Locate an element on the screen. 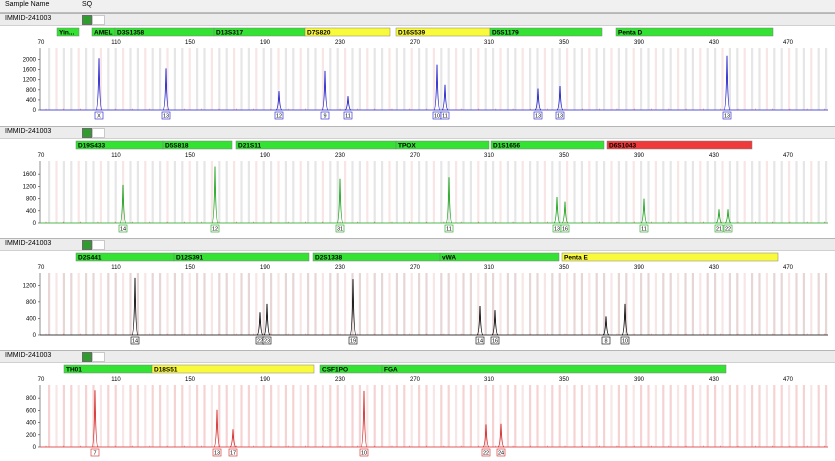 The height and width of the screenshot is (461, 835). locus-label: vWA is located at coordinates (449, 258).